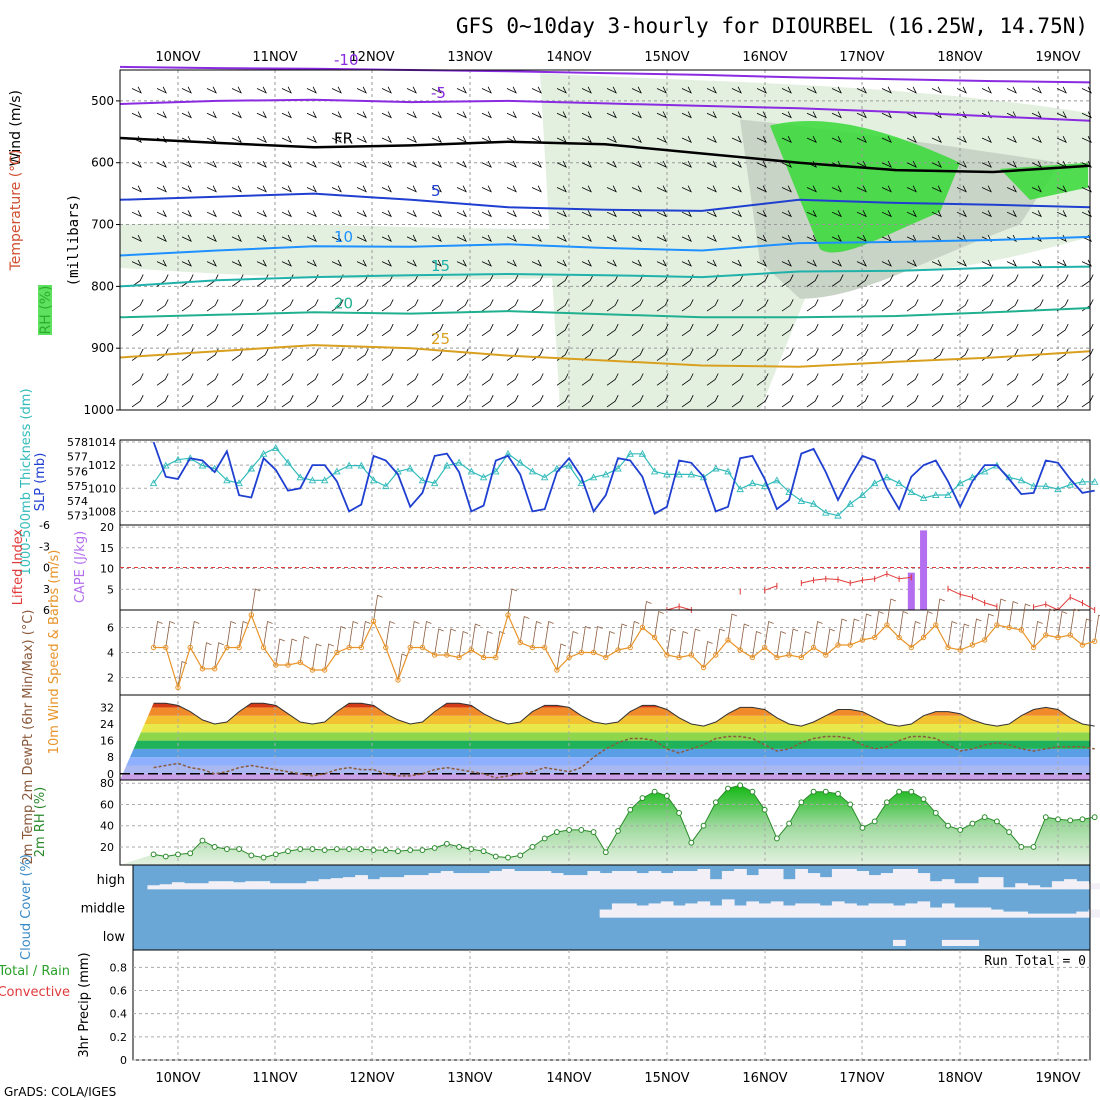 The width and height of the screenshot is (1100, 1100). I want to click on cape-bar, so click(911, 591).